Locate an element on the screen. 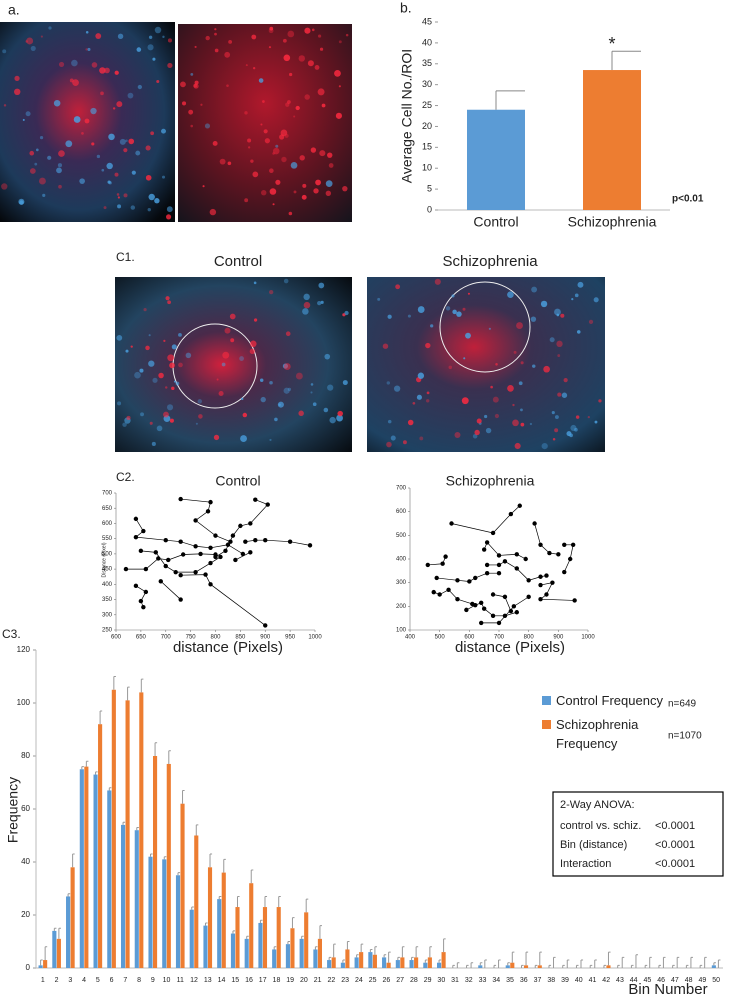  x-tick-label: 49 is located at coordinates (702, 980).